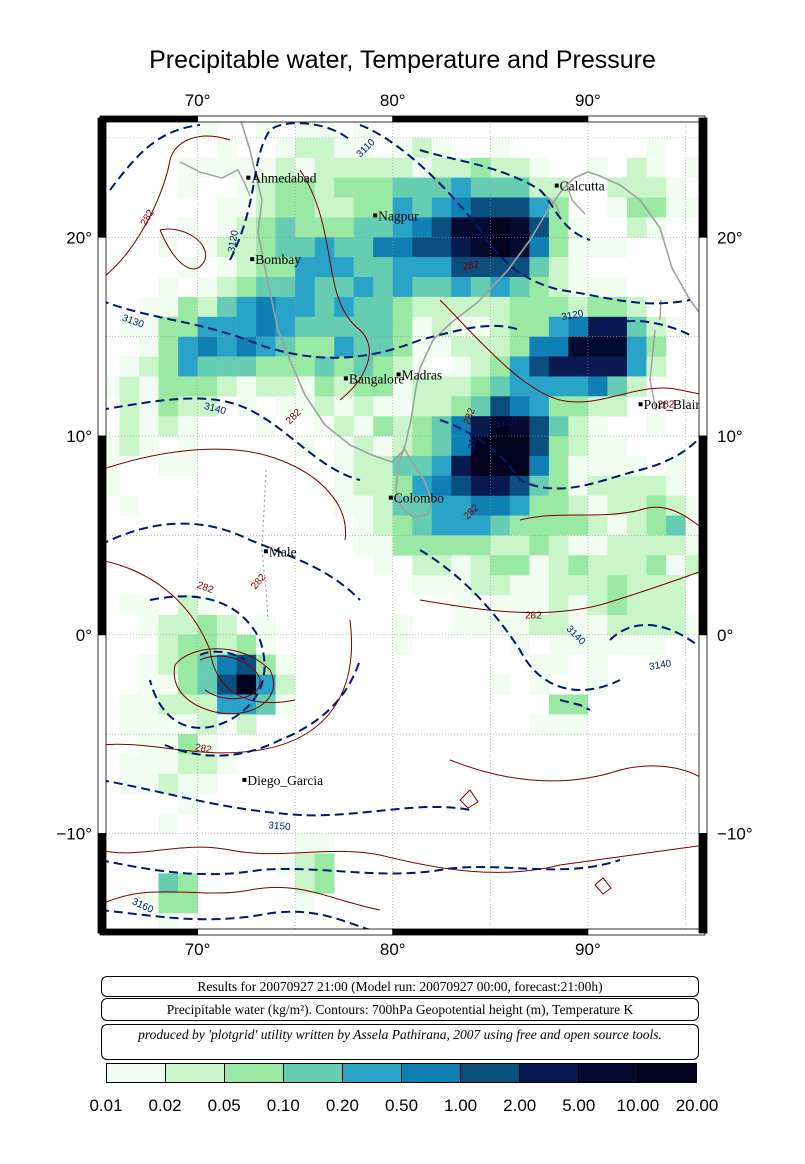 This screenshot has height=1164, width=805. Describe the element at coordinates (398, 374) in the screenshot. I see `city-dot` at that location.